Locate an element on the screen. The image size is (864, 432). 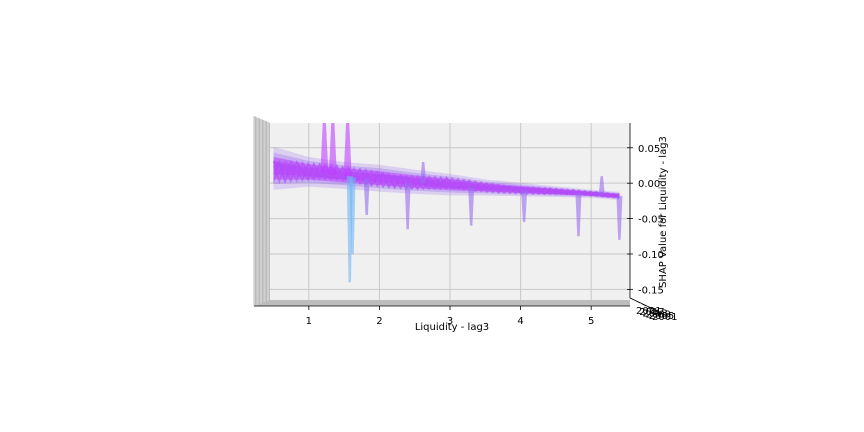
z-tick-label: 0.05 is located at coordinates (649, 149).